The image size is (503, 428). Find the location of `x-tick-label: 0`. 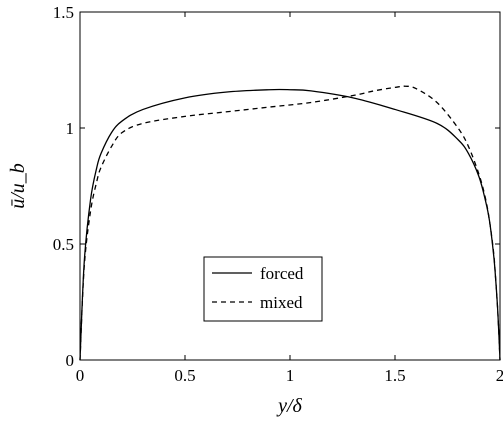

x-tick-label: 0 is located at coordinates (80, 375).